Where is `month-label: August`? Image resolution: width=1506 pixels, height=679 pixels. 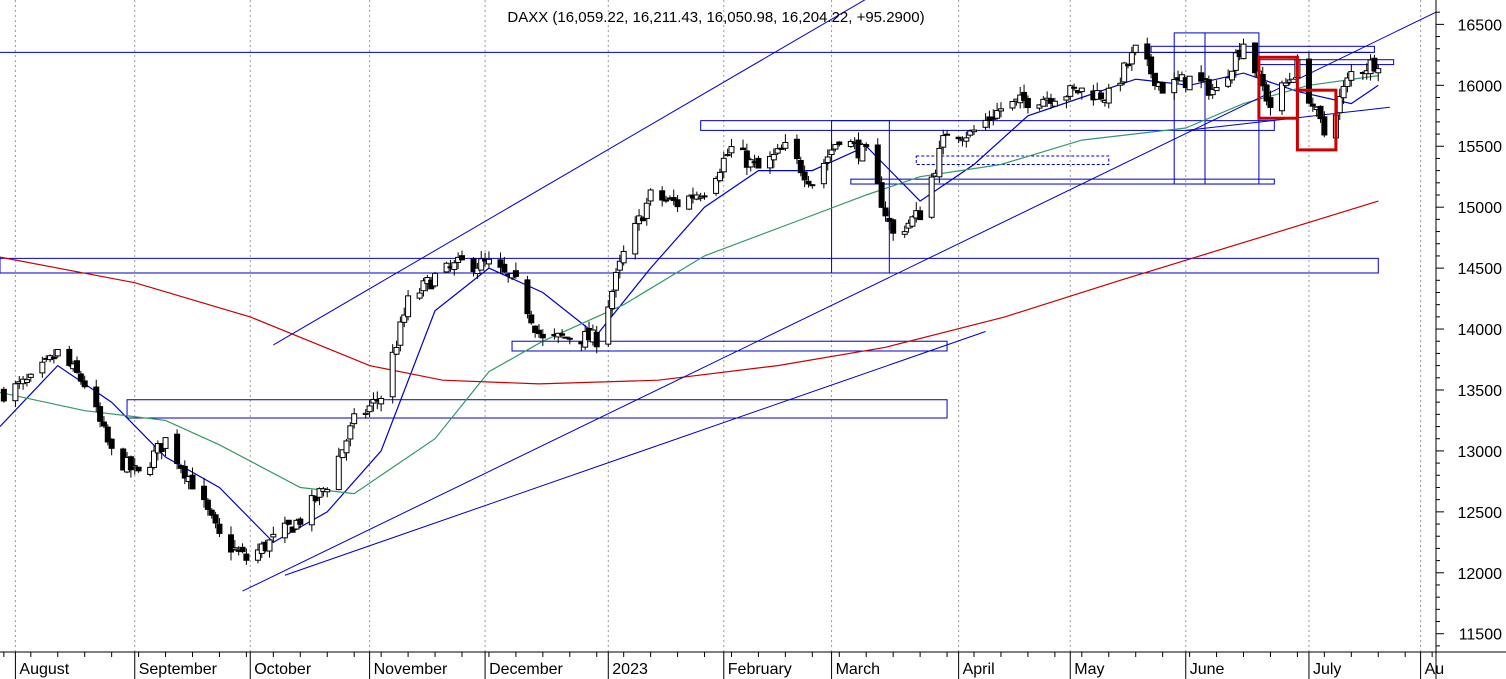
month-label: August is located at coordinates (44, 669).